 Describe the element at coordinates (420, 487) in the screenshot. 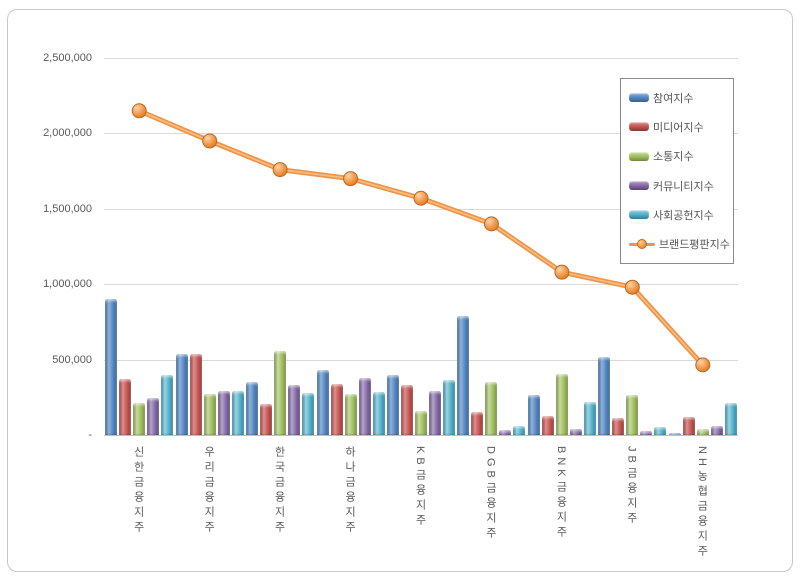

I see `x-axis-category-label: KB금융지주` at that location.